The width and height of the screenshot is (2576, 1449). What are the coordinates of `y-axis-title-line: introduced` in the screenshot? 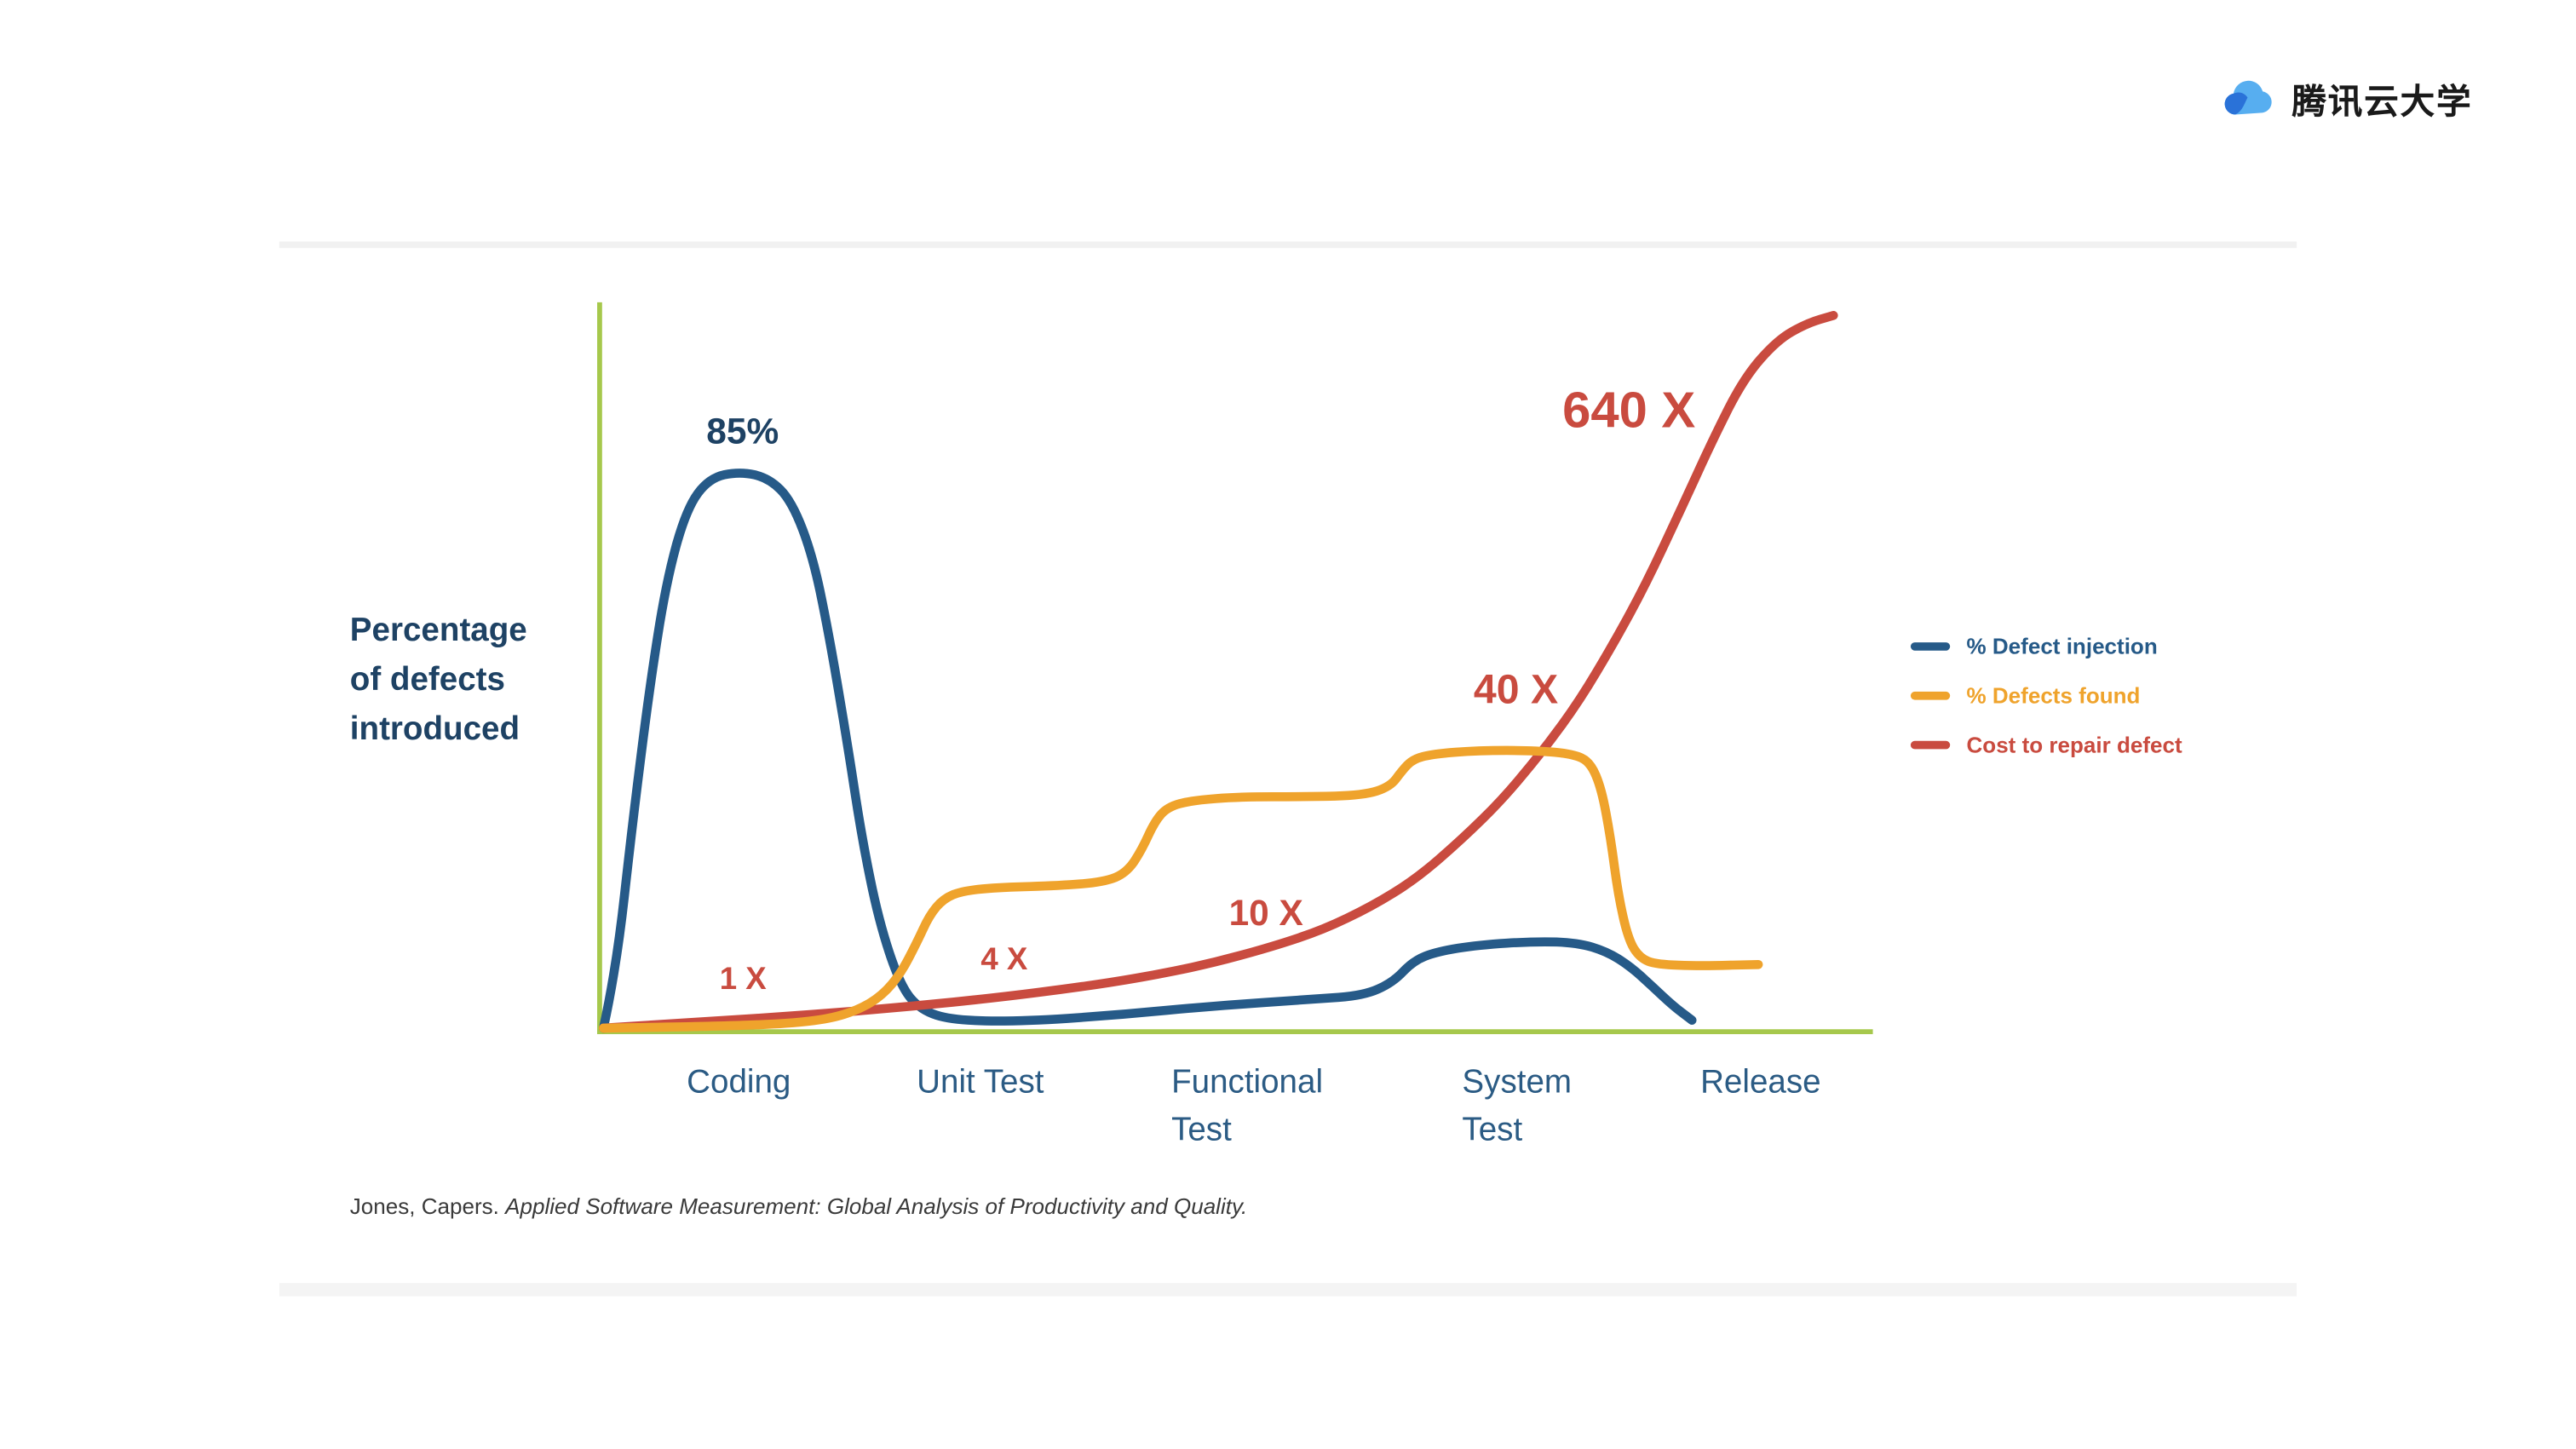 It's located at (434, 730).